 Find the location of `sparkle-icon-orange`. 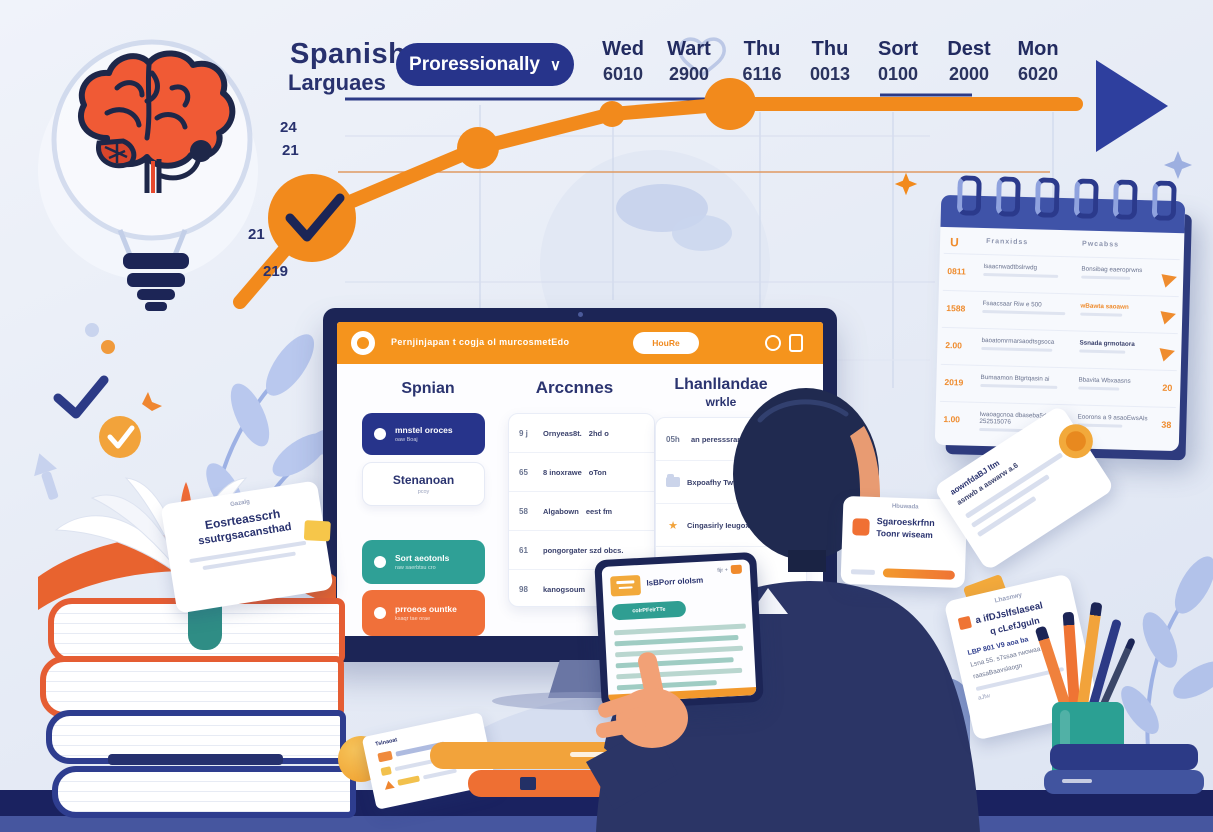

sparkle-icon-orange is located at coordinates (906, 184).